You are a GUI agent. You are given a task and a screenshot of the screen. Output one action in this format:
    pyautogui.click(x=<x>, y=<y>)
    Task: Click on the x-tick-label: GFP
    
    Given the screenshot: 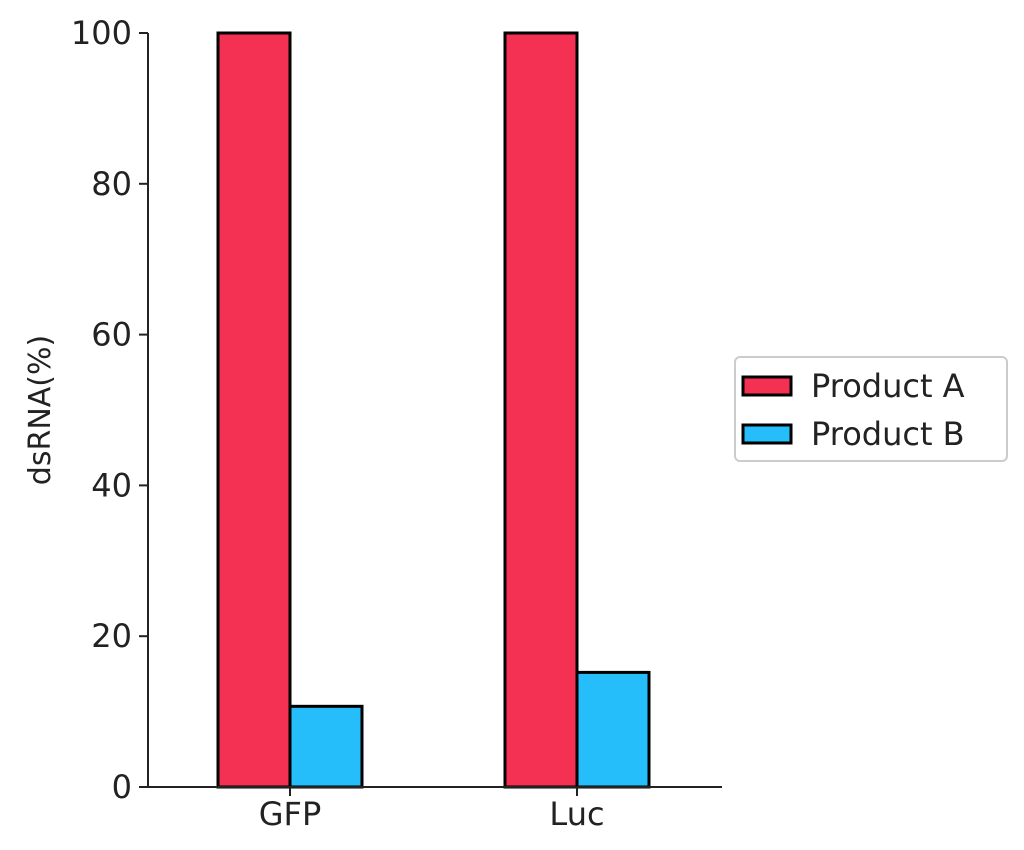 What is the action you would take?
    pyautogui.click(x=290, y=814)
    